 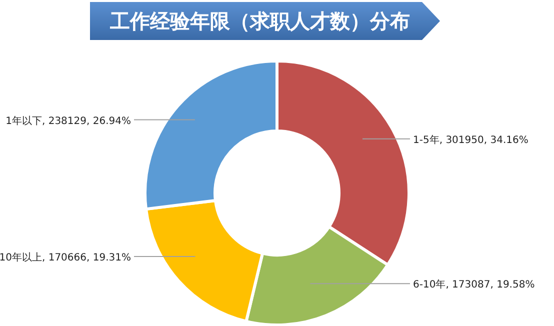 What do you see at coordinates (68, 120) in the screenshot?
I see `slice-label: 1年以下, 238129, 26.94%` at bounding box center [68, 120].